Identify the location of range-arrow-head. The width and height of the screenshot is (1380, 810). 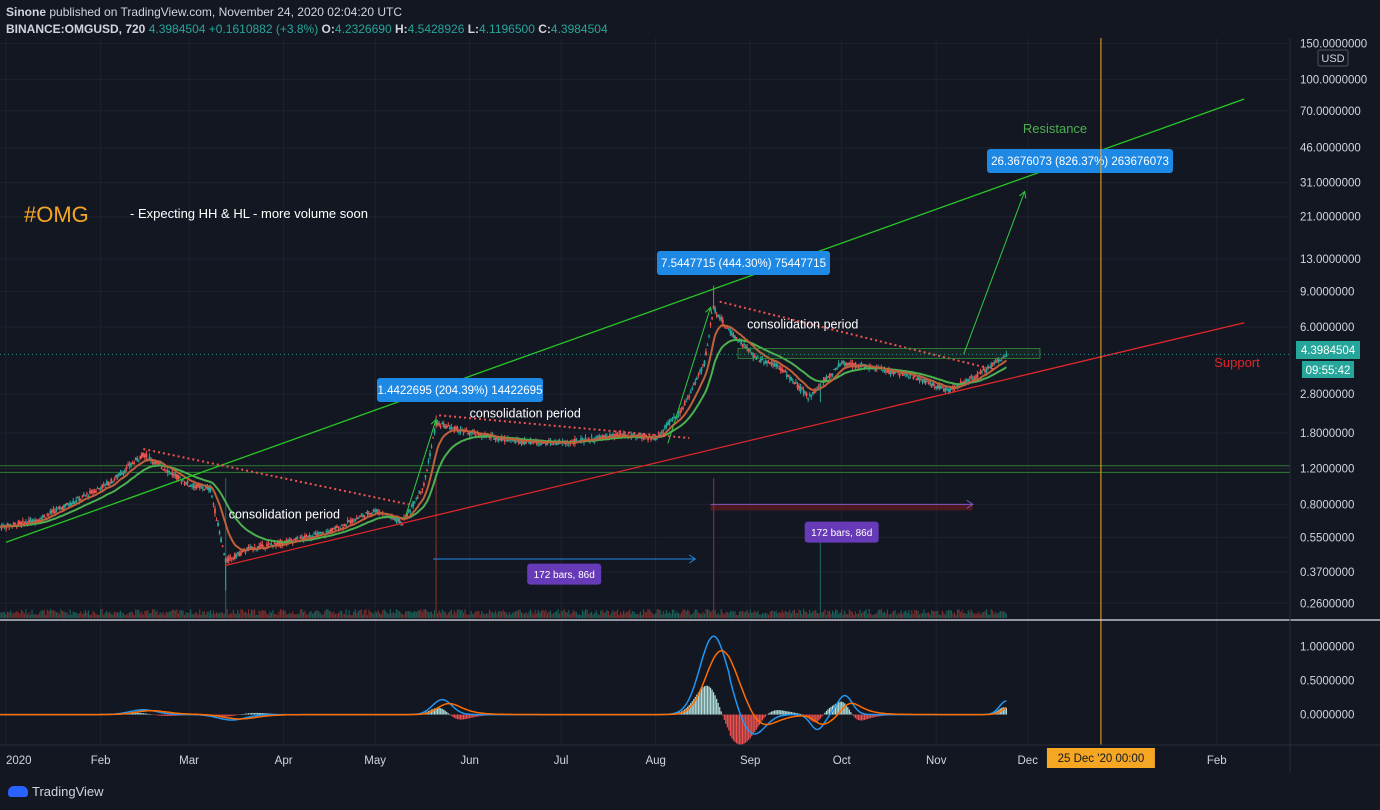
(970, 504).